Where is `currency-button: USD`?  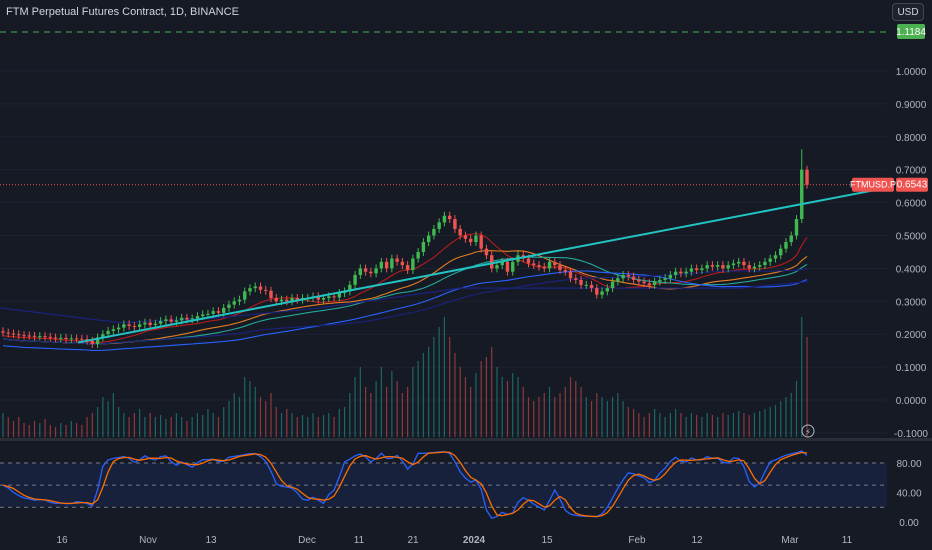 currency-button: USD is located at coordinates (908, 12).